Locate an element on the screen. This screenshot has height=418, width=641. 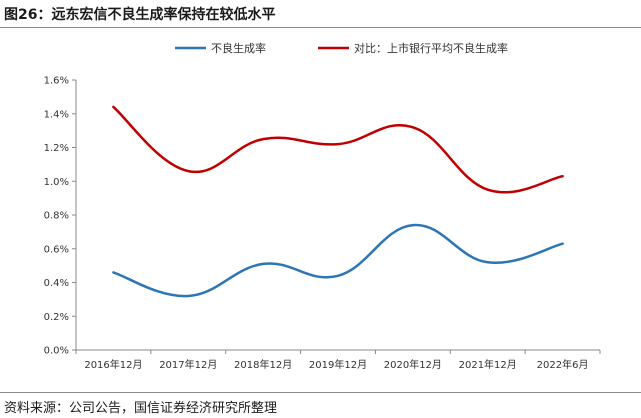
y-tick-label: 1.2% is located at coordinates (56, 148).